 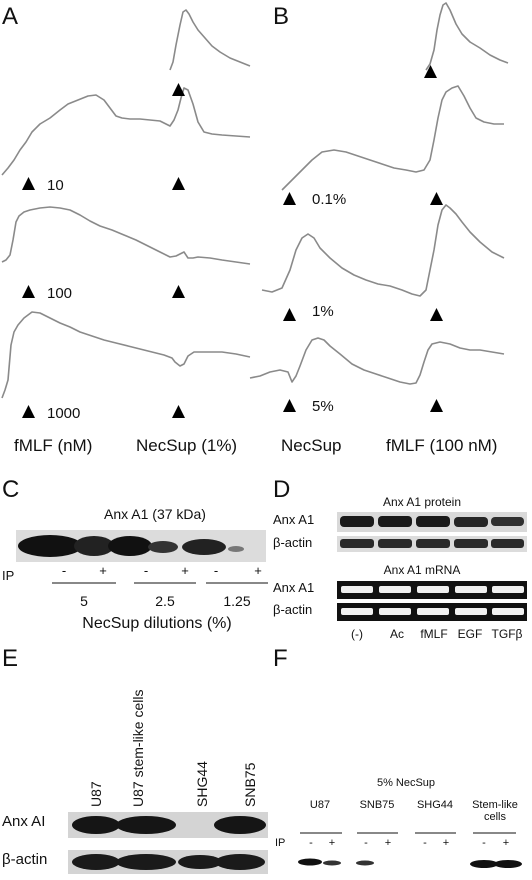 What do you see at coordinates (332, 843) in the screenshot?
I see `panel-f-sign-2: +` at bounding box center [332, 843].